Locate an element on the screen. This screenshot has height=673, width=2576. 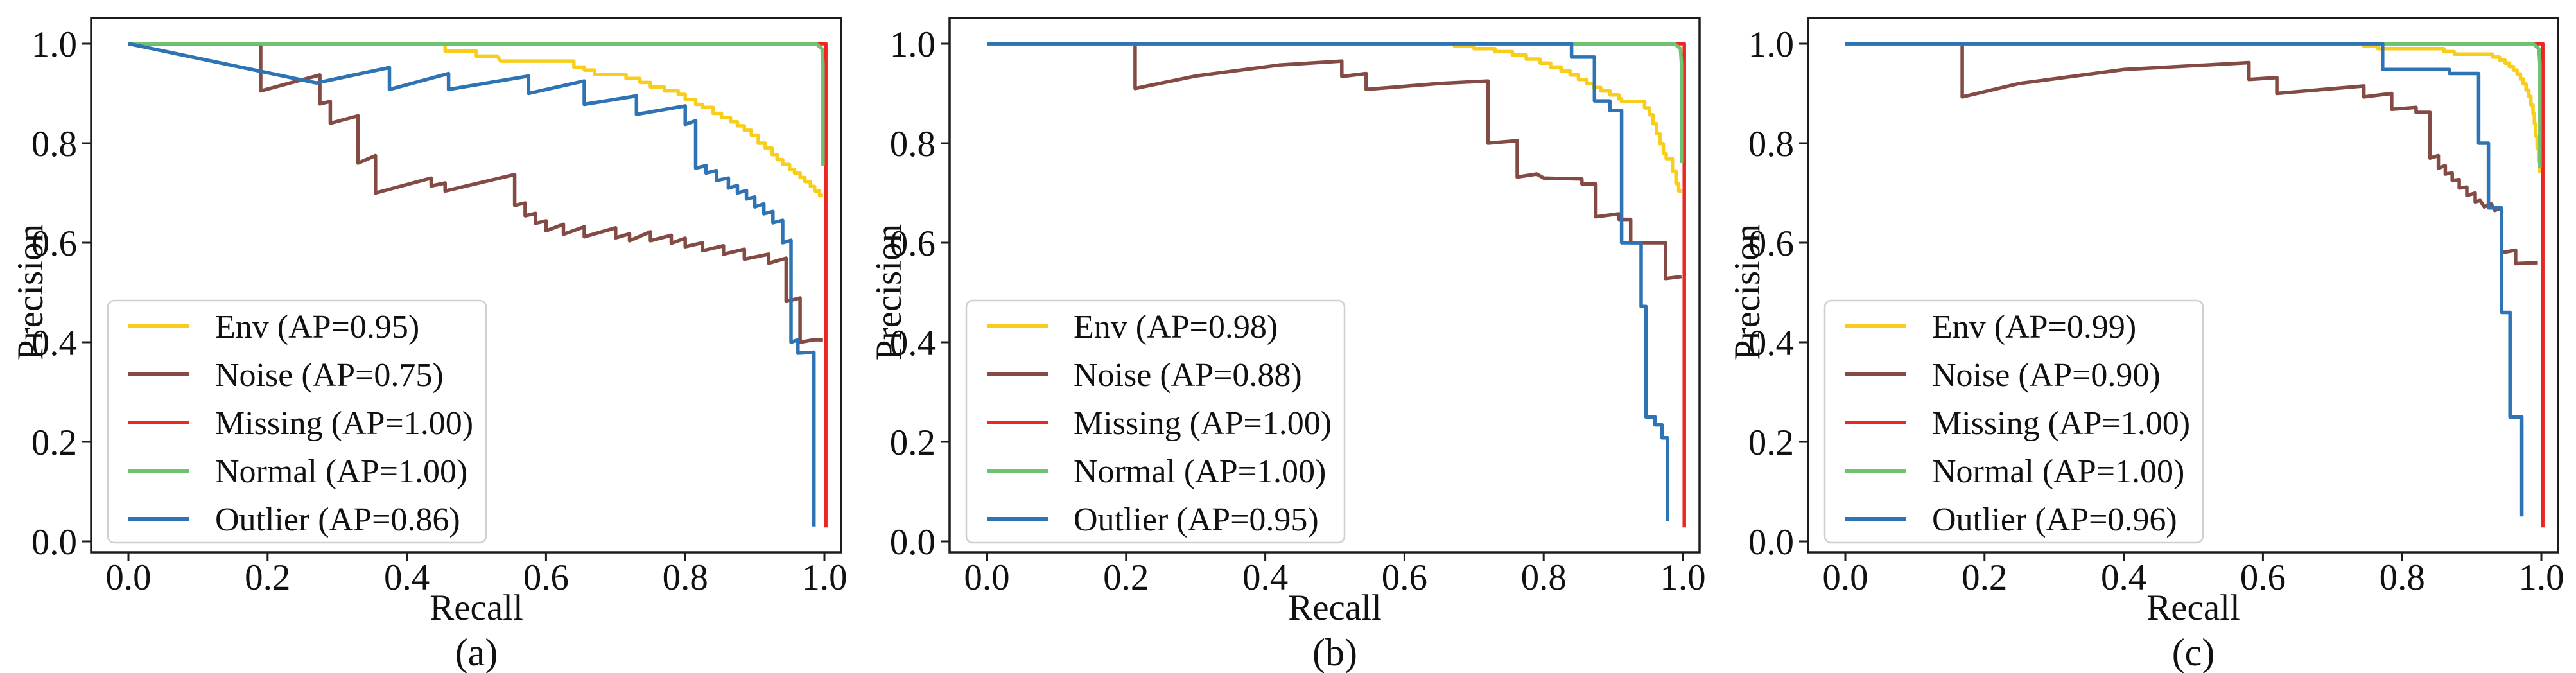
panel-caption: (c) is located at coordinates (2193, 652).